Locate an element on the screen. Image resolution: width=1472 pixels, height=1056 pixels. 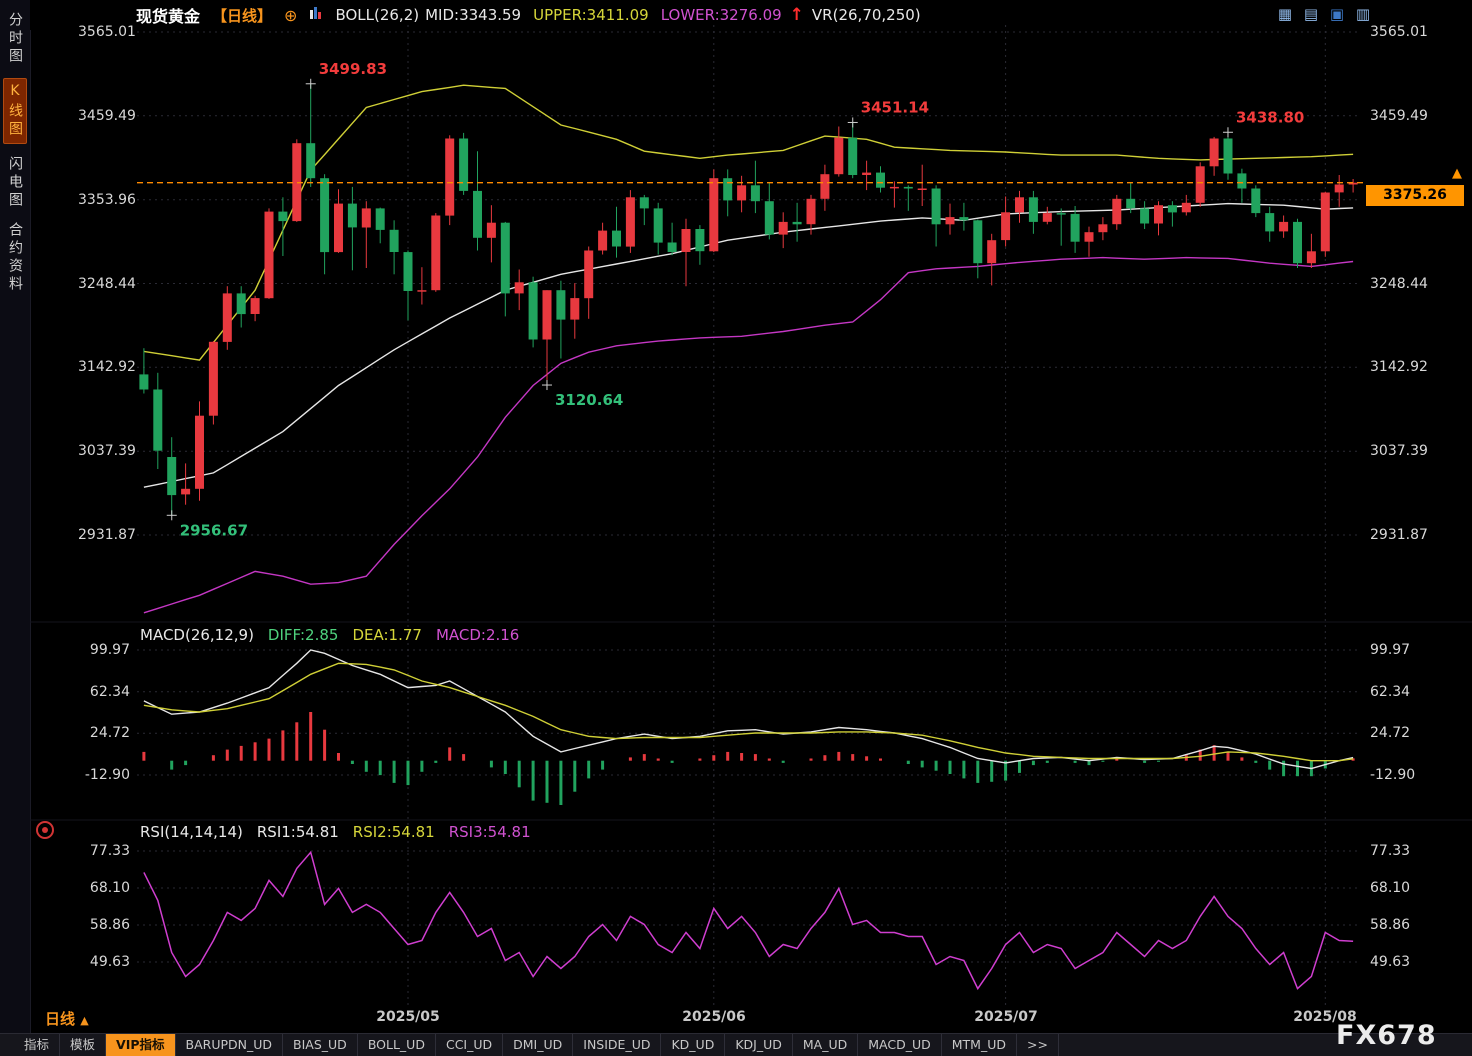
boll-indicator-label: BOLL(26,2) is located at coordinates (377, 15).